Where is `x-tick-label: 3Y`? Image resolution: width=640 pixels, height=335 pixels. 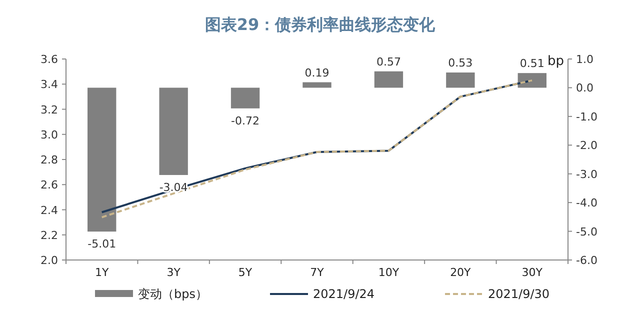
x-tick-label: 3Y is located at coordinates (173, 272).